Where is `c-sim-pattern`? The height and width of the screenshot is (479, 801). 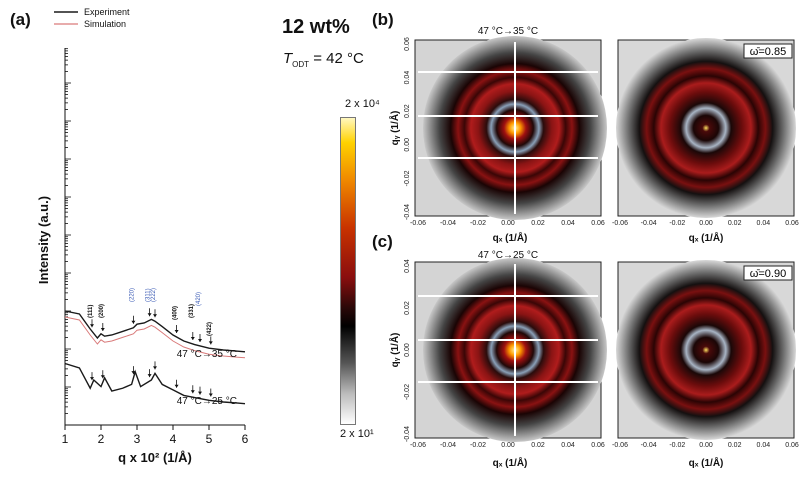 c-sim-pattern is located at coordinates (706, 350).